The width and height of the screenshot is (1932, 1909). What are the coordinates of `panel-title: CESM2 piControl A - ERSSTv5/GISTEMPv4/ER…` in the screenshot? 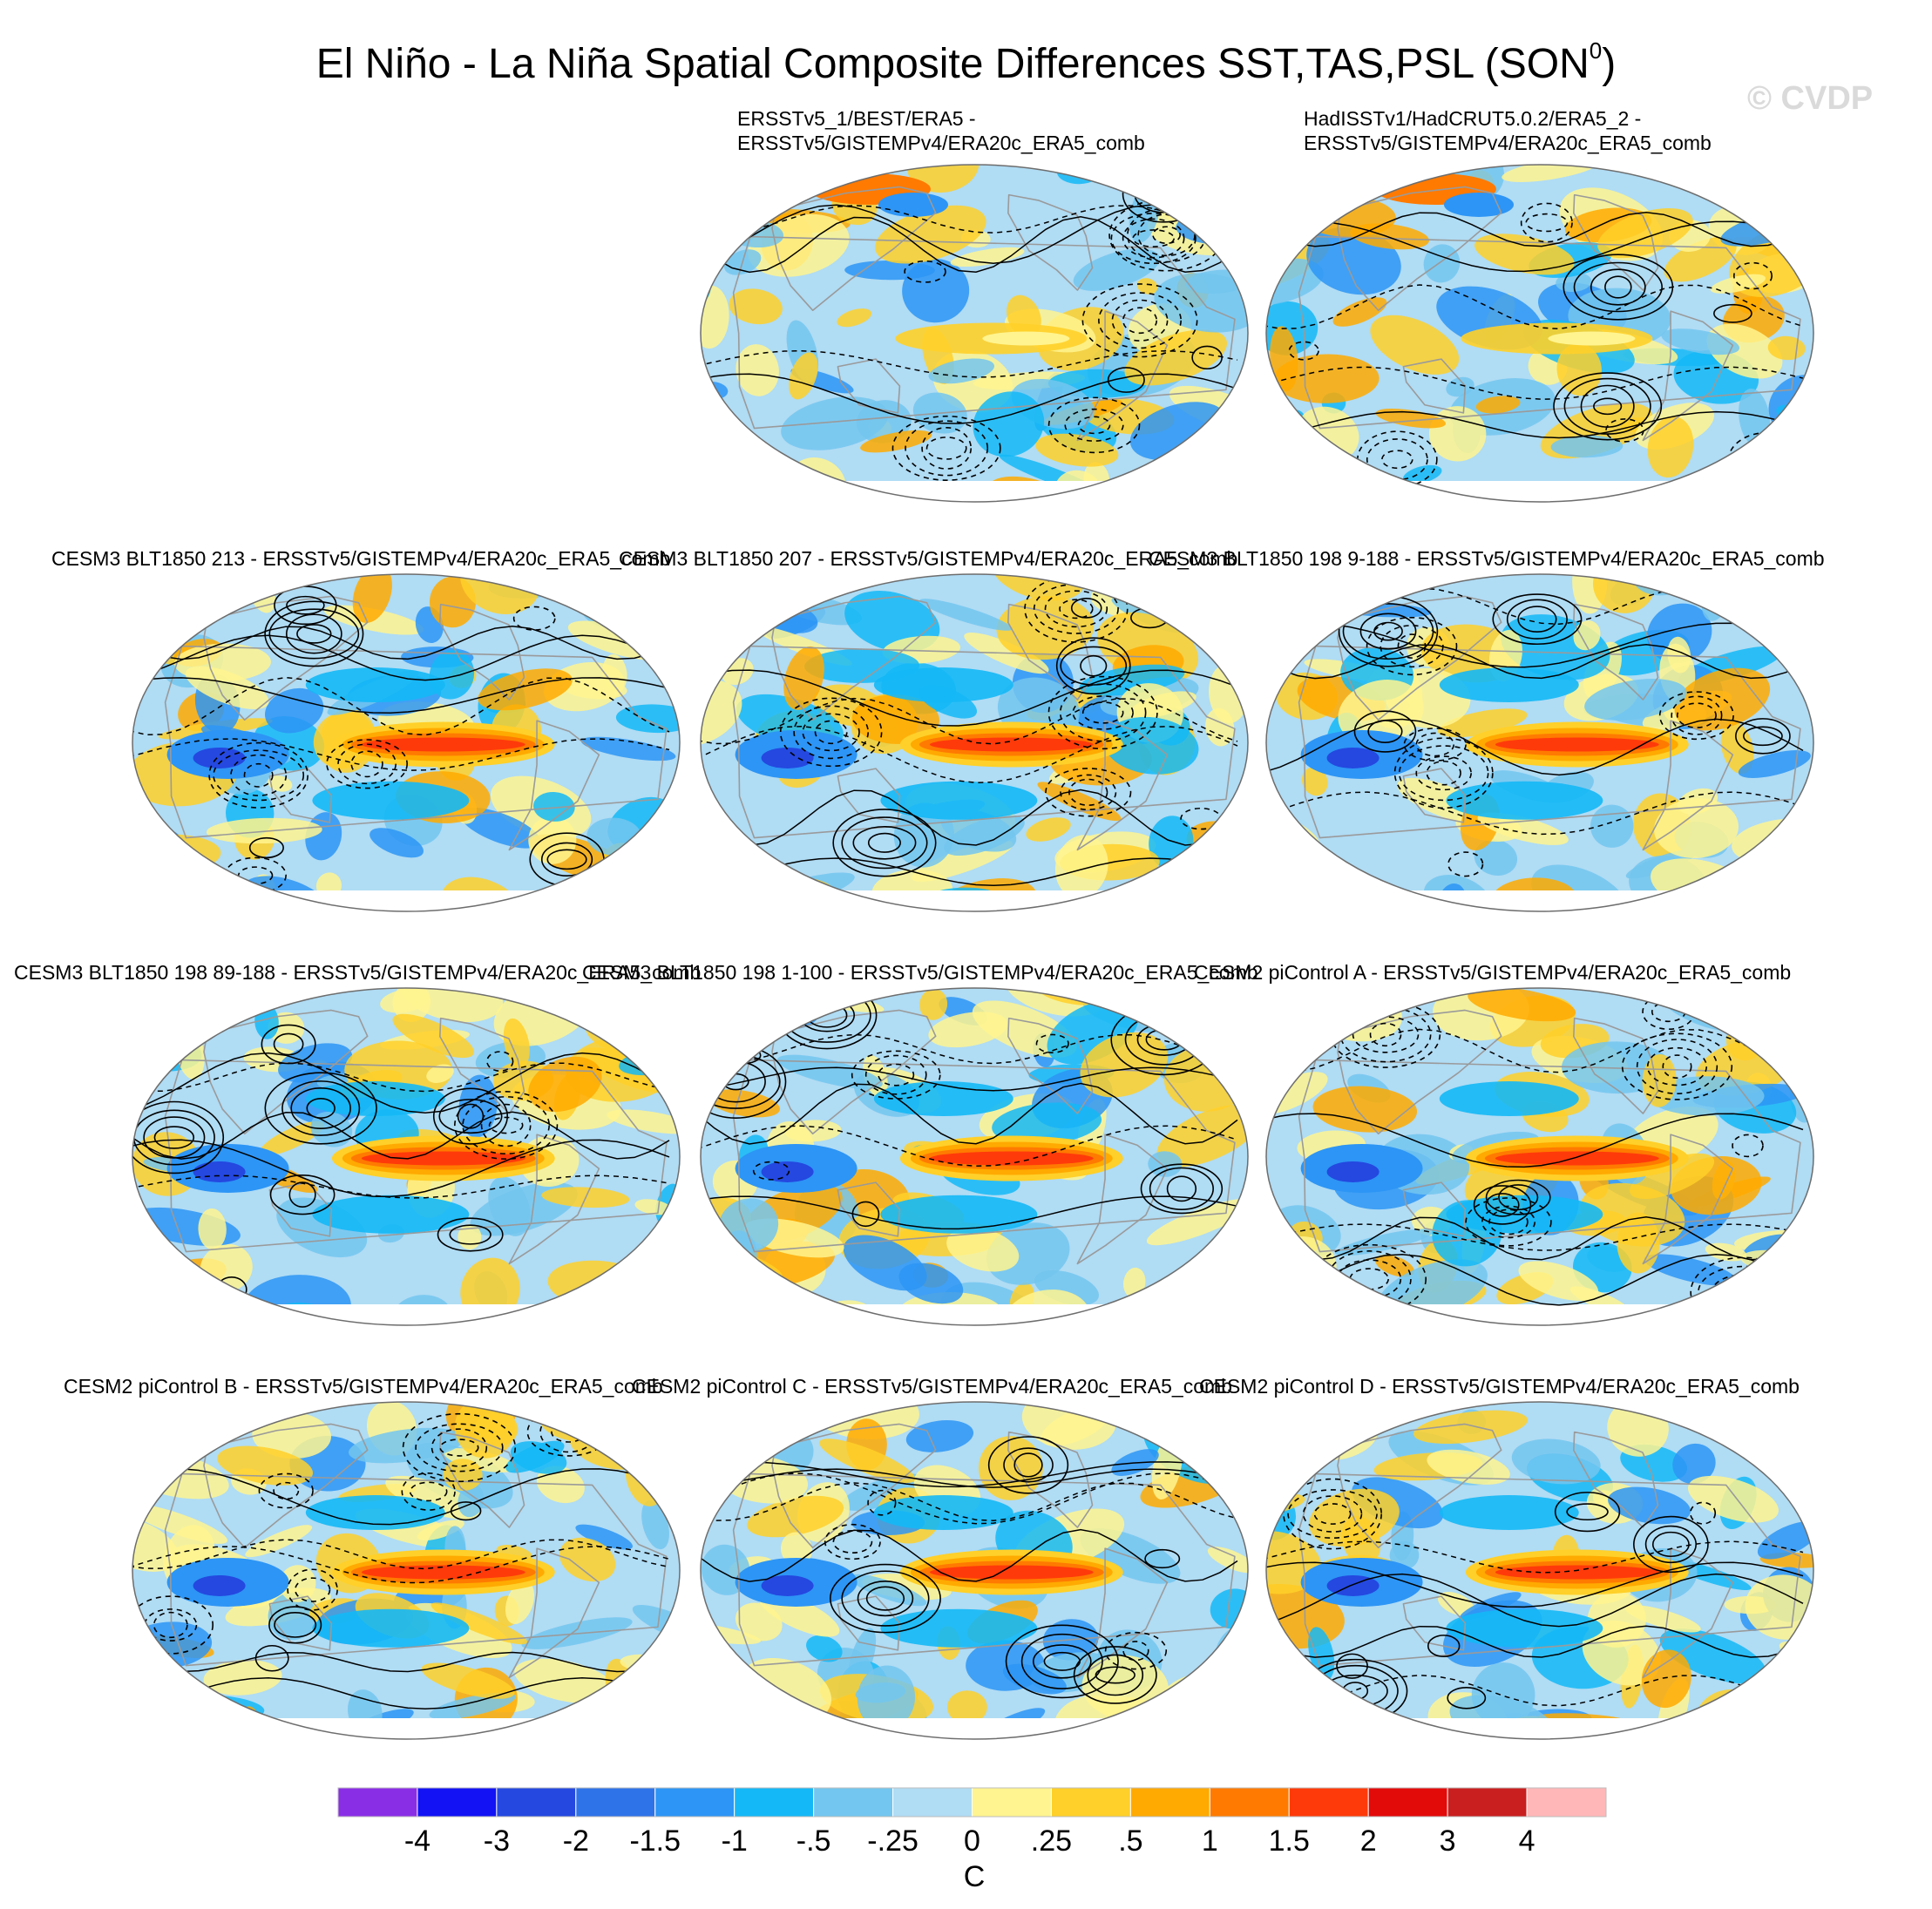 It's located at (1493, 972).